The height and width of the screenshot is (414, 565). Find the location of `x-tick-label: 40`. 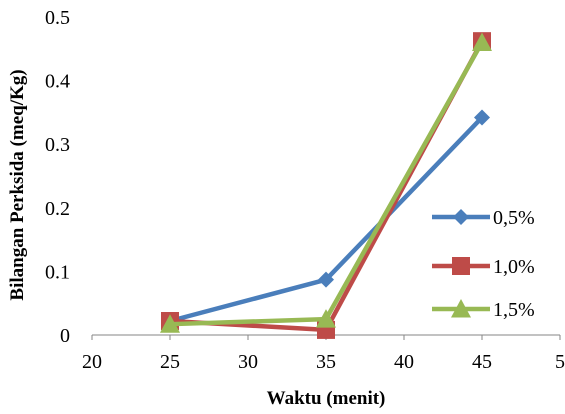

x-tick-label: 40 is located at coordinates (404, 362).